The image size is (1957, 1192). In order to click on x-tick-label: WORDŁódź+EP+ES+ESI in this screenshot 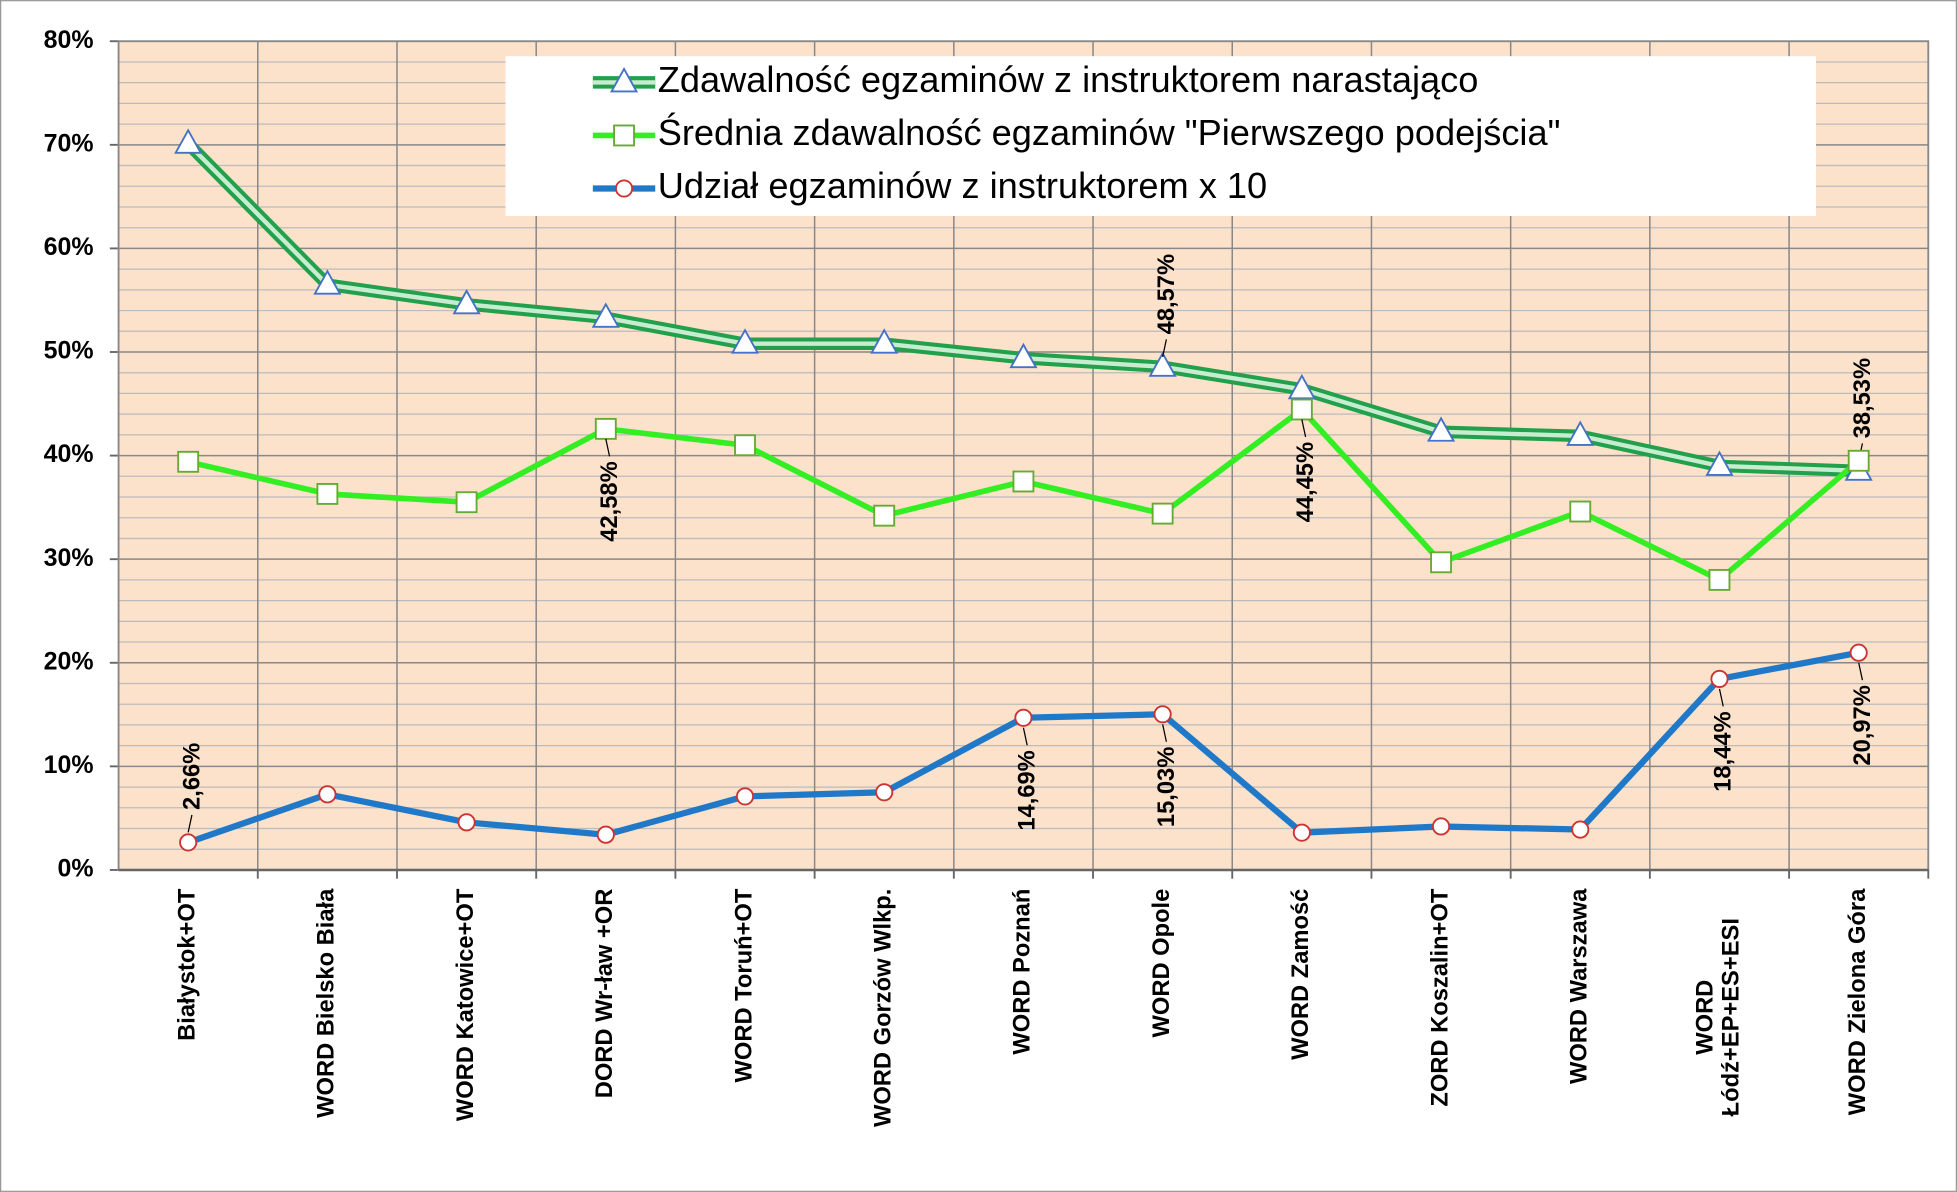, I will do `click(1719, 1017)`.